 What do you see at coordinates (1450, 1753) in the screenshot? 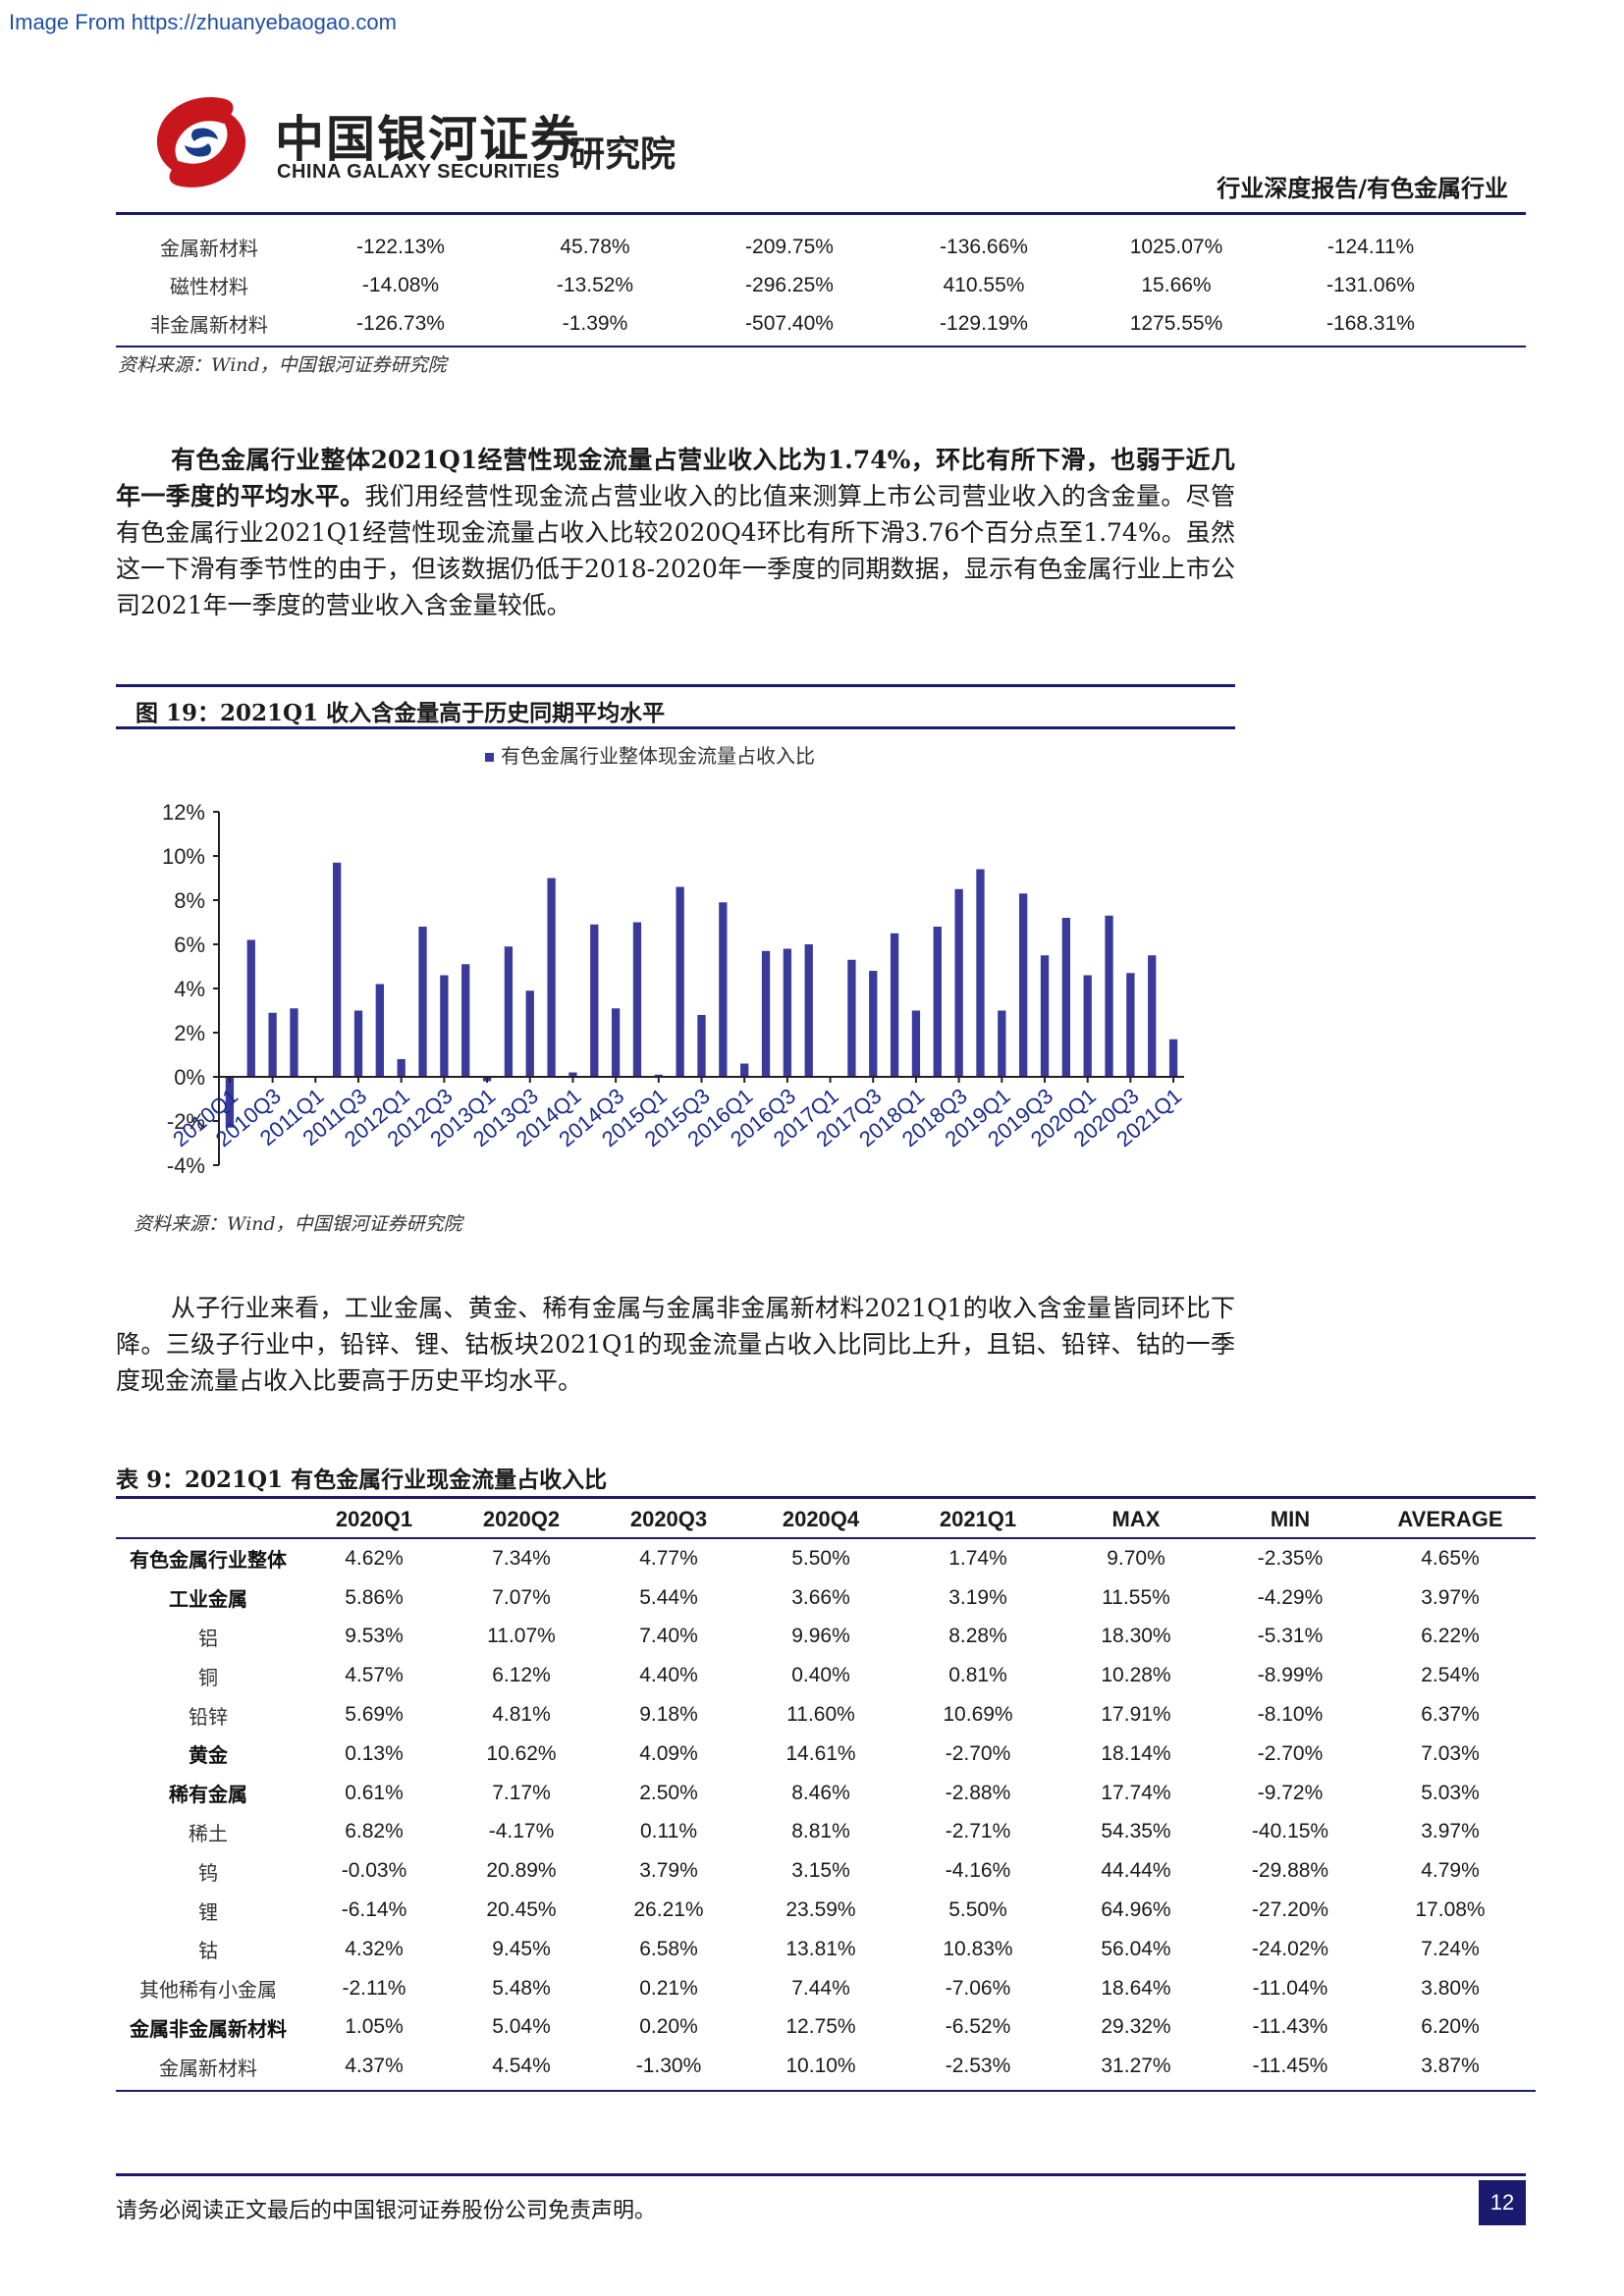
I see `table-cell: 7.03%` at bounding box center [1450, 1753].